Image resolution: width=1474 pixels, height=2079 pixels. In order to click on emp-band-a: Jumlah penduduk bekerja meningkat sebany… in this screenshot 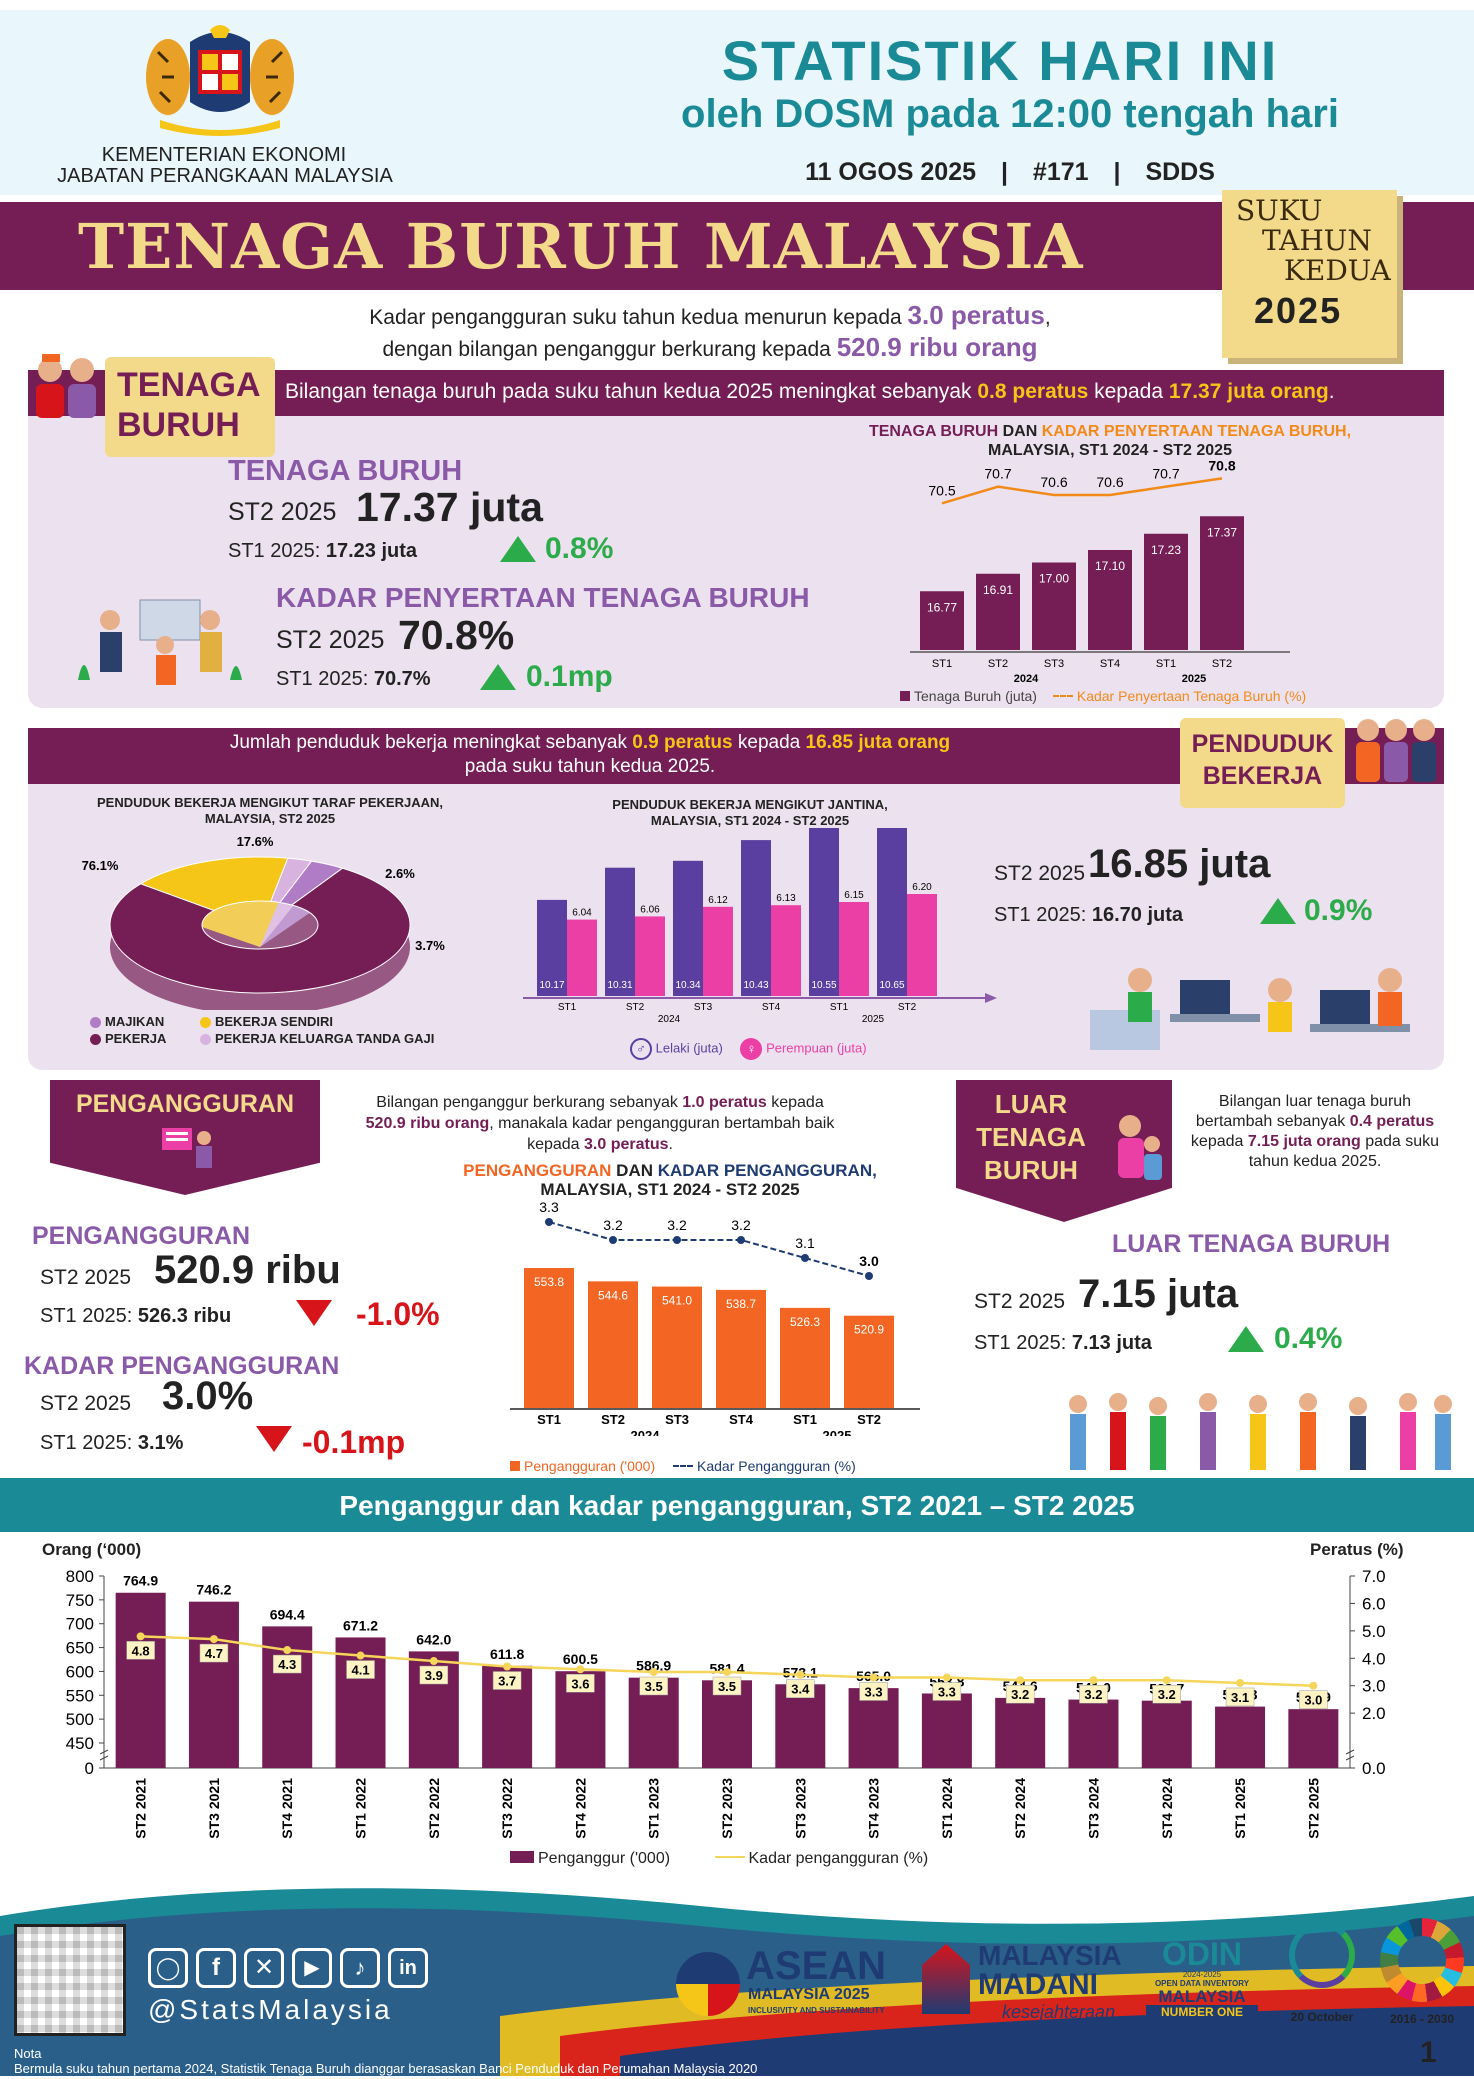, I will do `click(431, 742)`.